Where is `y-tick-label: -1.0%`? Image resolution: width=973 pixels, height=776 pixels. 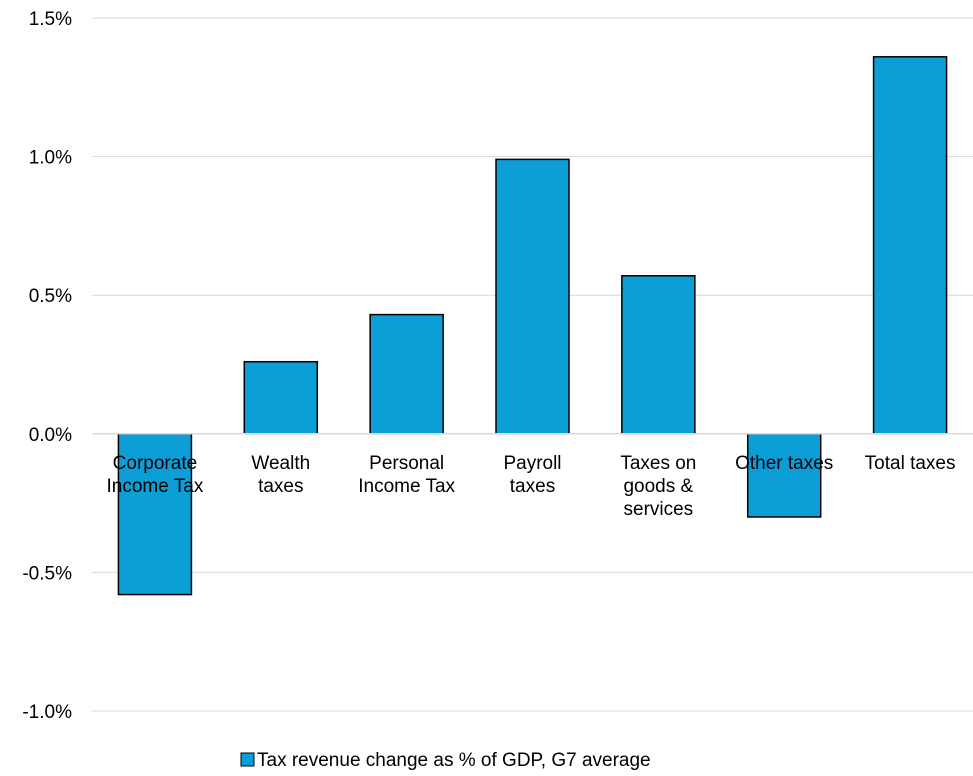
y-tick-label: -1.0% is located at coordinates (47, 712).